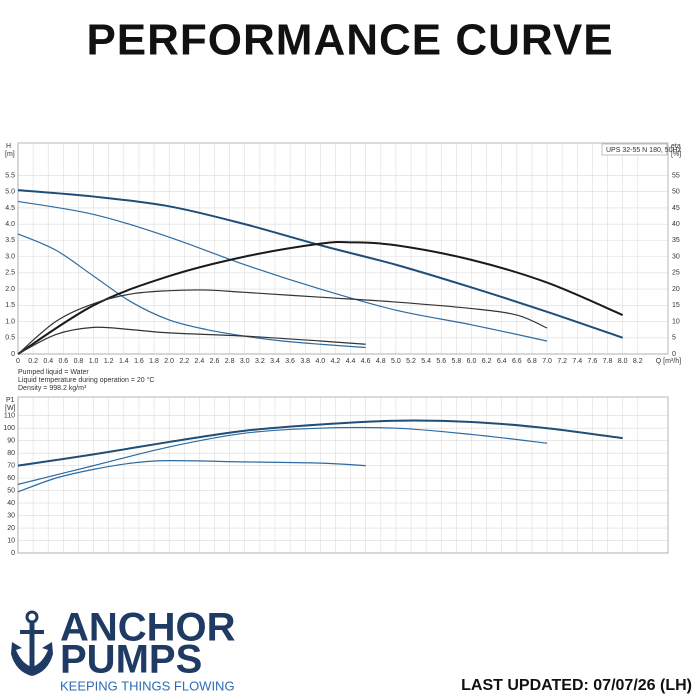  What do you see at coordinates (576, 685) in the screenshot?
I see `last-updated: LAST UPDATED: 07/07/26 (LH)` at bounding box center [576, 685].